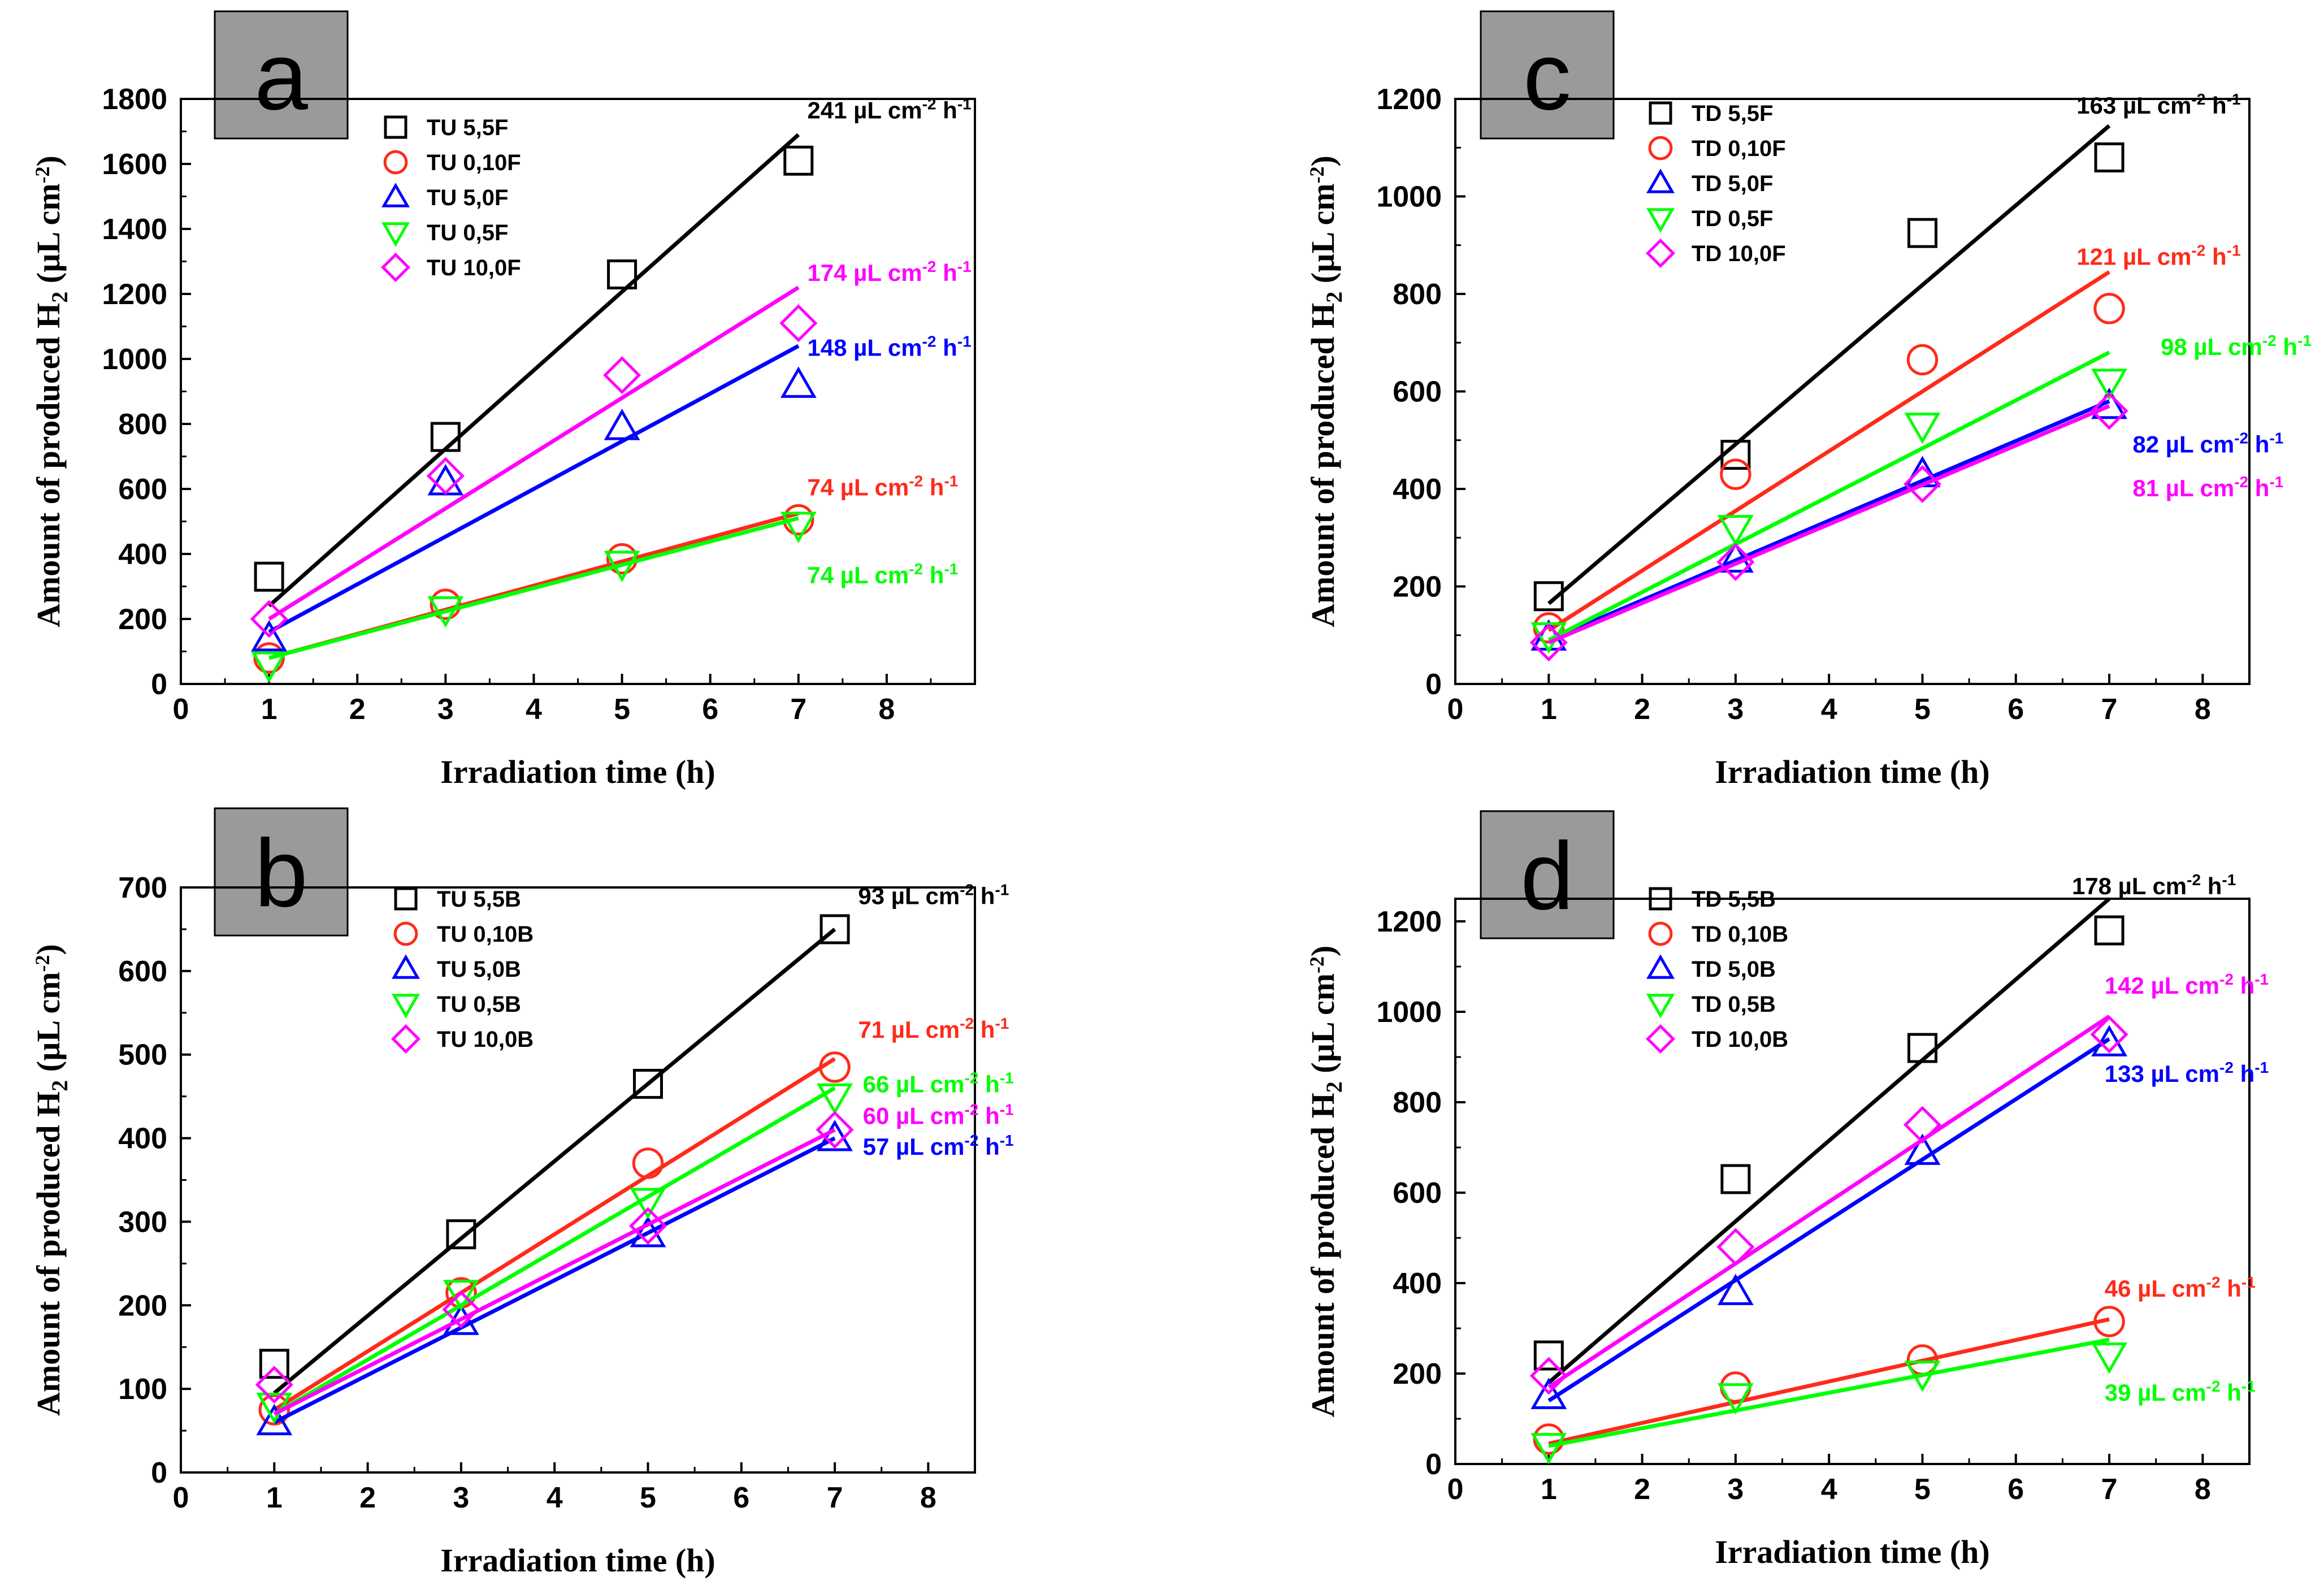  I want to click on panel-letter: a, so click(281, 76).